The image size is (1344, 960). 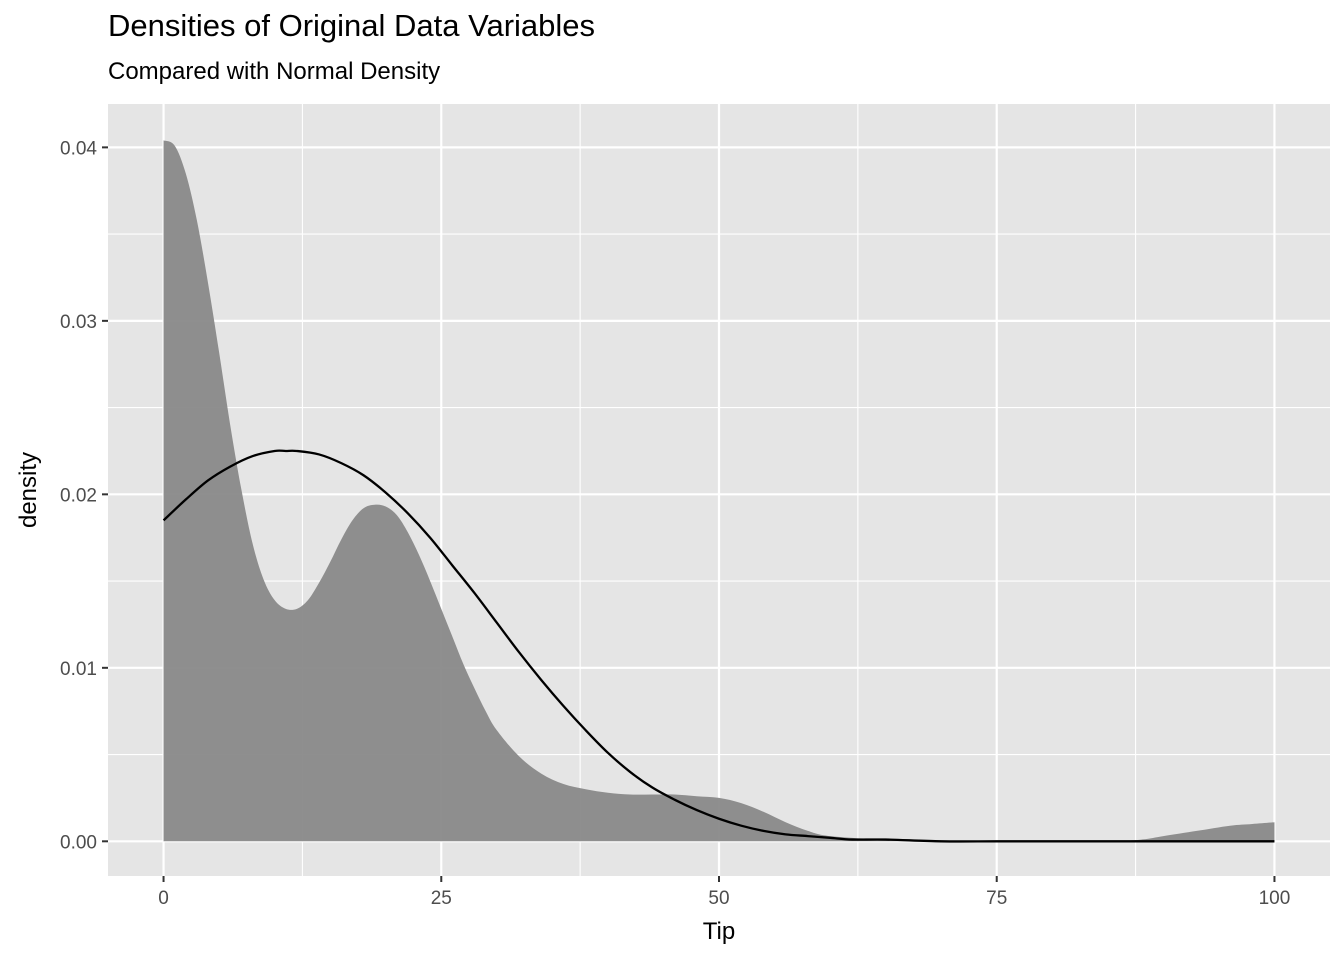 I want to click on y-axis: 0.00 0.01 0.02 0.03 0.04, so click(x=84, y=495).